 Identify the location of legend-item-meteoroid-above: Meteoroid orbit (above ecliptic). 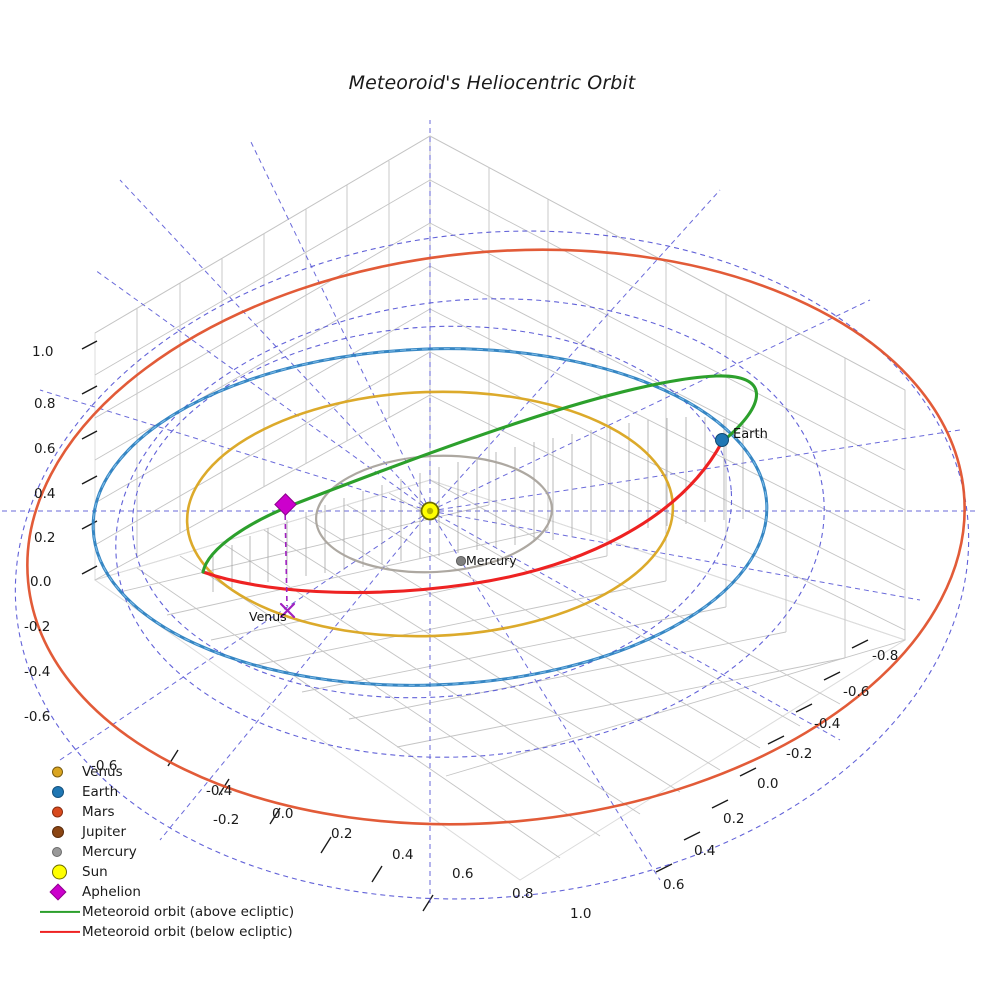
(173, 912).